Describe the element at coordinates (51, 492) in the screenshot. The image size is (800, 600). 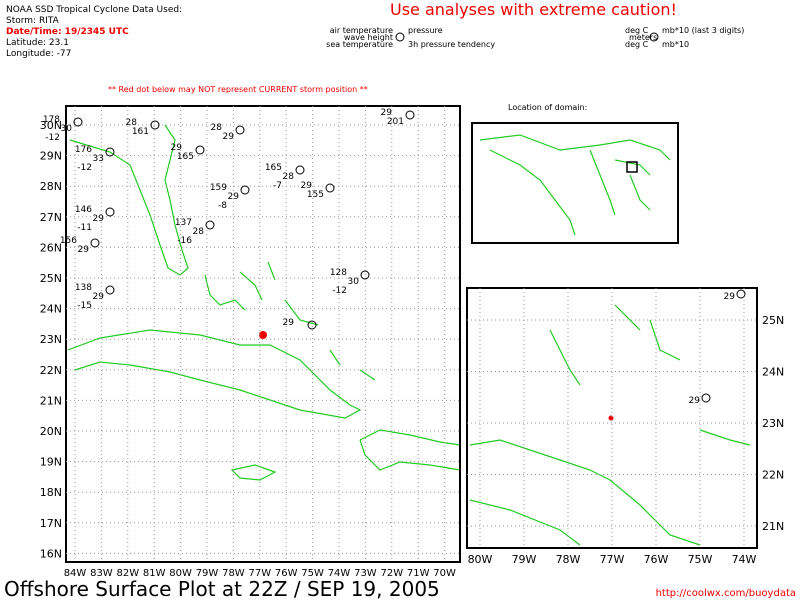
I see `lat-label: 18N` at that location.